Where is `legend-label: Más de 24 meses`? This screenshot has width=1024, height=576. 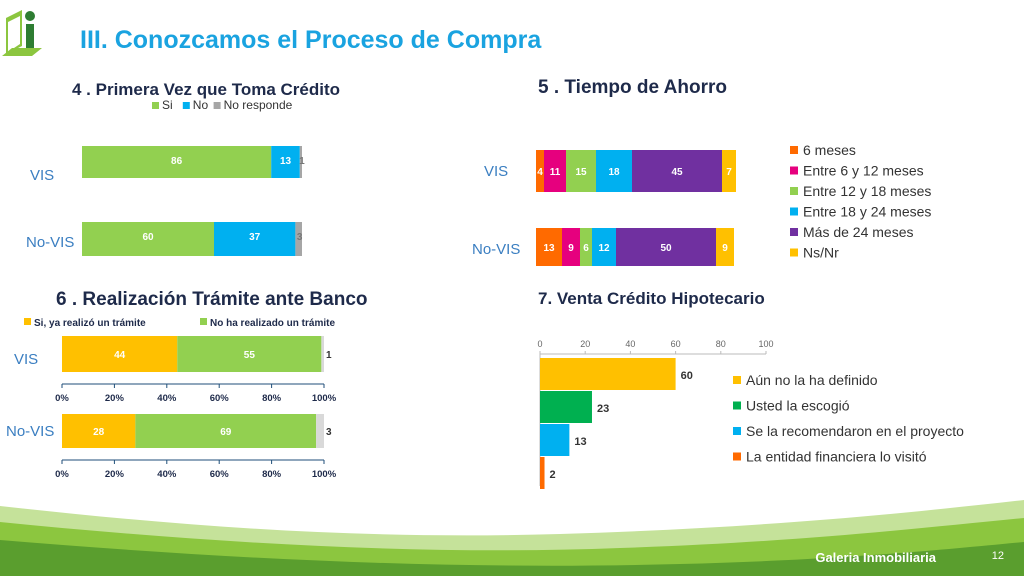
legend-label: Más de 24 meses is located at coordinates (858, 232).